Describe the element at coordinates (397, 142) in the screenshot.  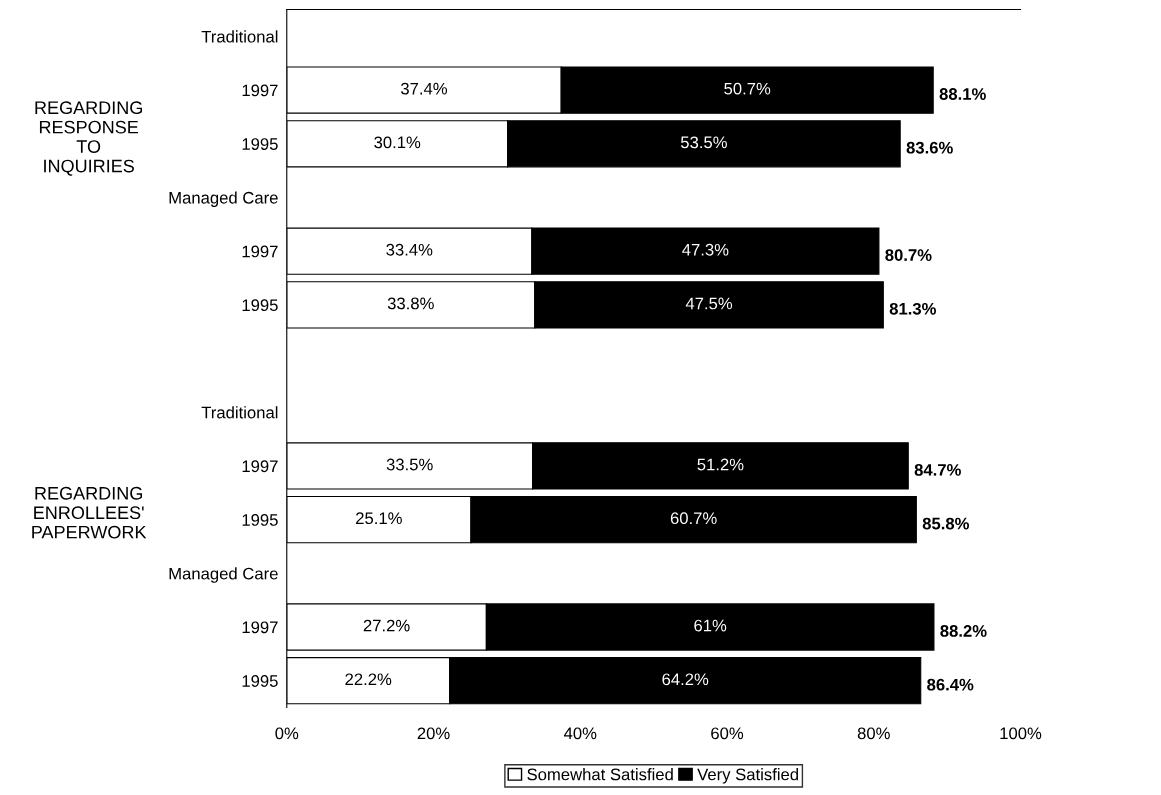
I see `data-label: 30.1%` at that location.